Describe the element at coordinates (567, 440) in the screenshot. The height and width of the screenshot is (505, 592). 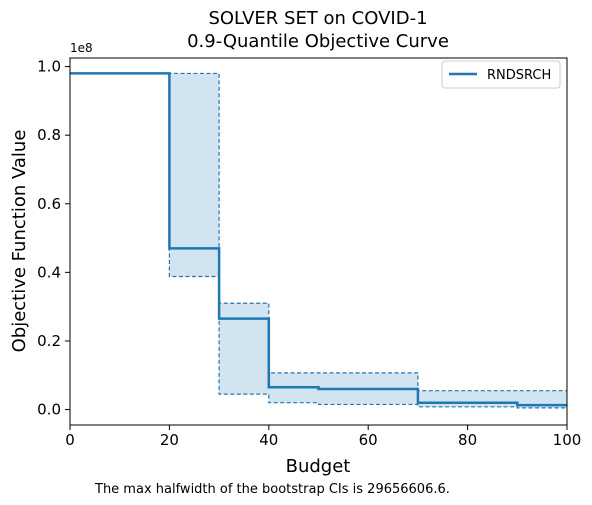
I see `x-tick-label: 100` at that location.